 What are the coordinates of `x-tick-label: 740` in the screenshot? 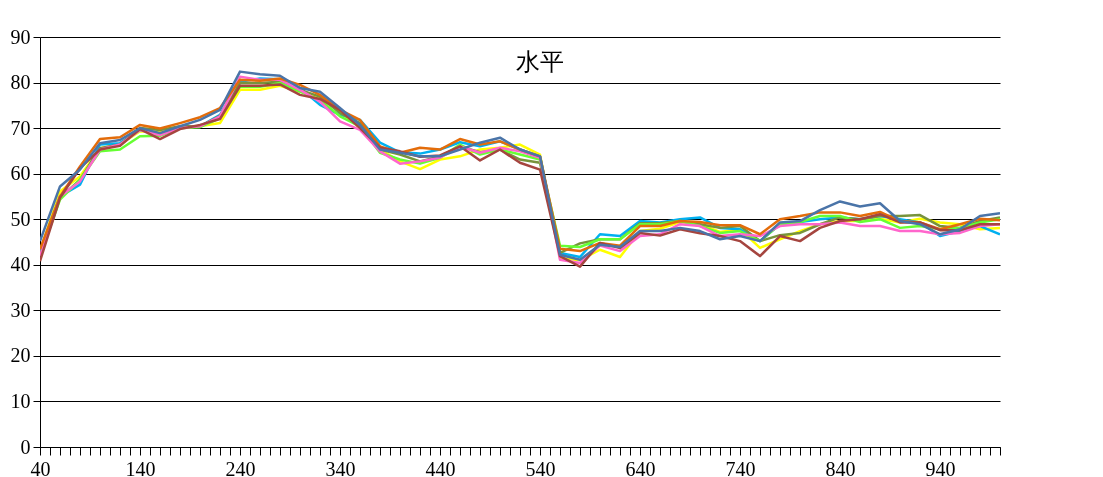 It's located at (740, 467).